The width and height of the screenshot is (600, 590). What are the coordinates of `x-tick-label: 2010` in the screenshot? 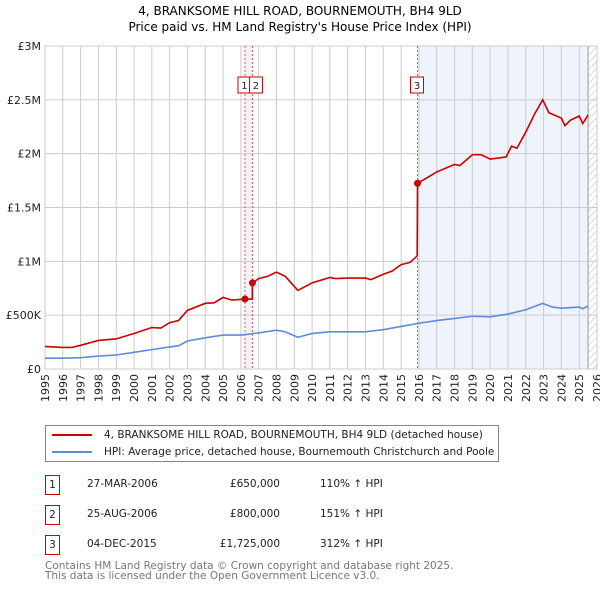 It's located at (312, 388).